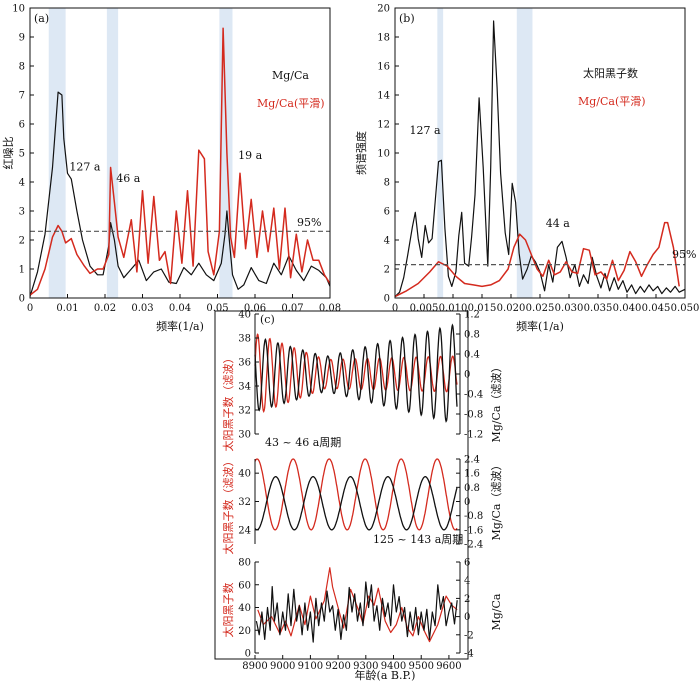 The image size is (700, 694). What do you see at coordinates (128, 178) in the screenshot?
I see `annotation-46a: 46 a` at bounding box center [128, 178].